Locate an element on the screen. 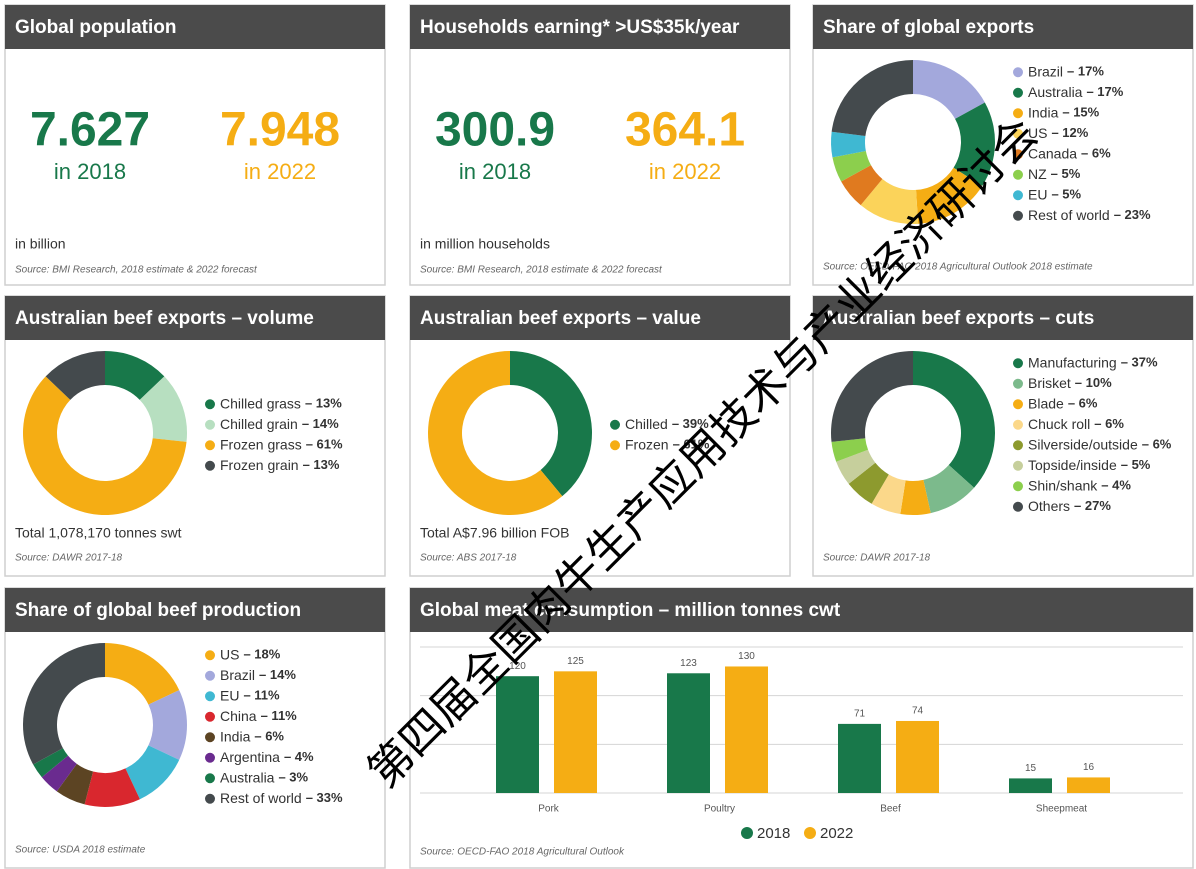 Image resolution: width=1196 pixels, height=869 pixels. legend-entry: Topside/inside – 5% is located at coordinates (1089, 464).